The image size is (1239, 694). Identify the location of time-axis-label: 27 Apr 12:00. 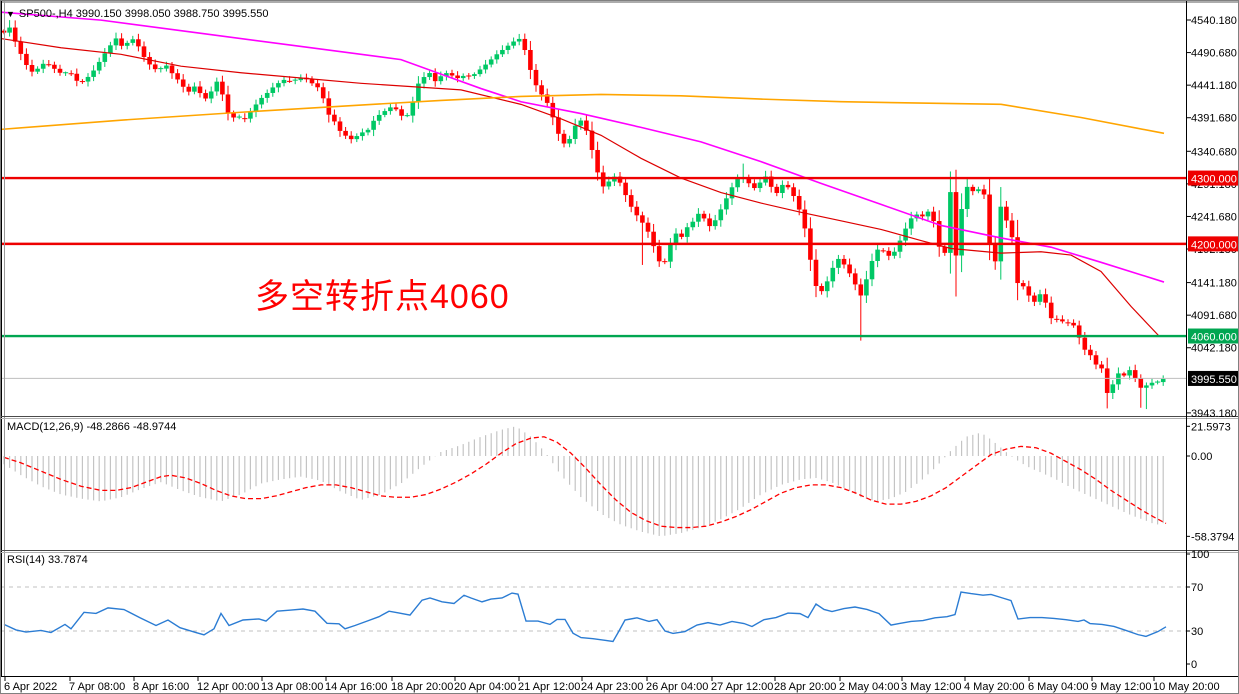
(742, 687).